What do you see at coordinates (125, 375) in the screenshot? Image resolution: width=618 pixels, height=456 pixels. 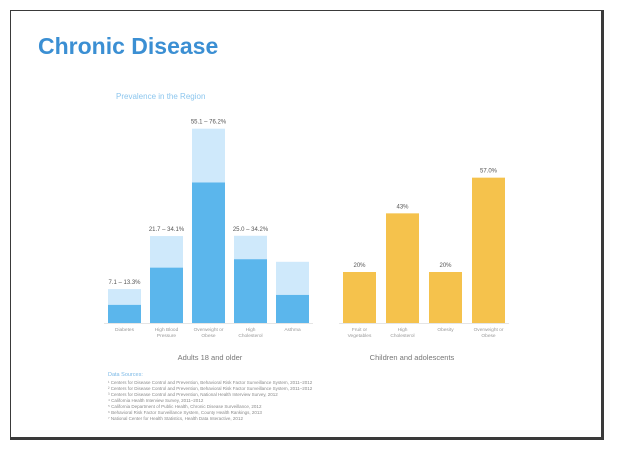 I see `sources-heading: Data Sources:` at bounding box center [125, 375].